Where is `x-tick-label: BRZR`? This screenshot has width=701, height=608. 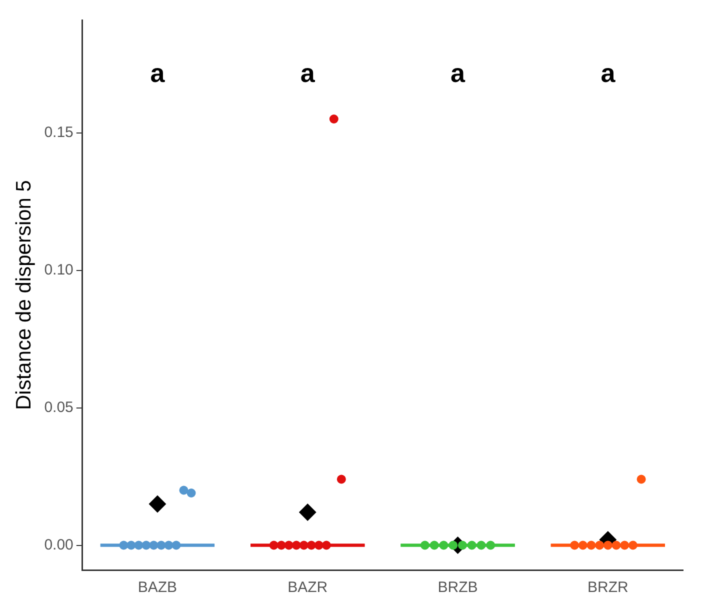 x-tick-label: BRZR is located at coordinates (608, 587).